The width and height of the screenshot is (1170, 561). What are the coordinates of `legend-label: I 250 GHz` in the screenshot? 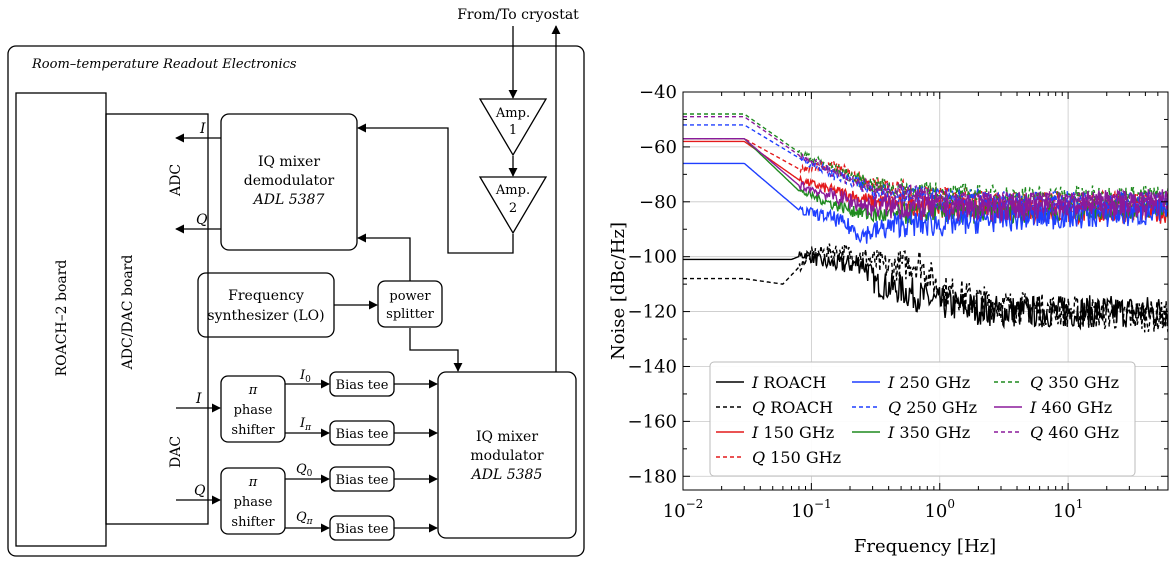 It's located at (928, 382).